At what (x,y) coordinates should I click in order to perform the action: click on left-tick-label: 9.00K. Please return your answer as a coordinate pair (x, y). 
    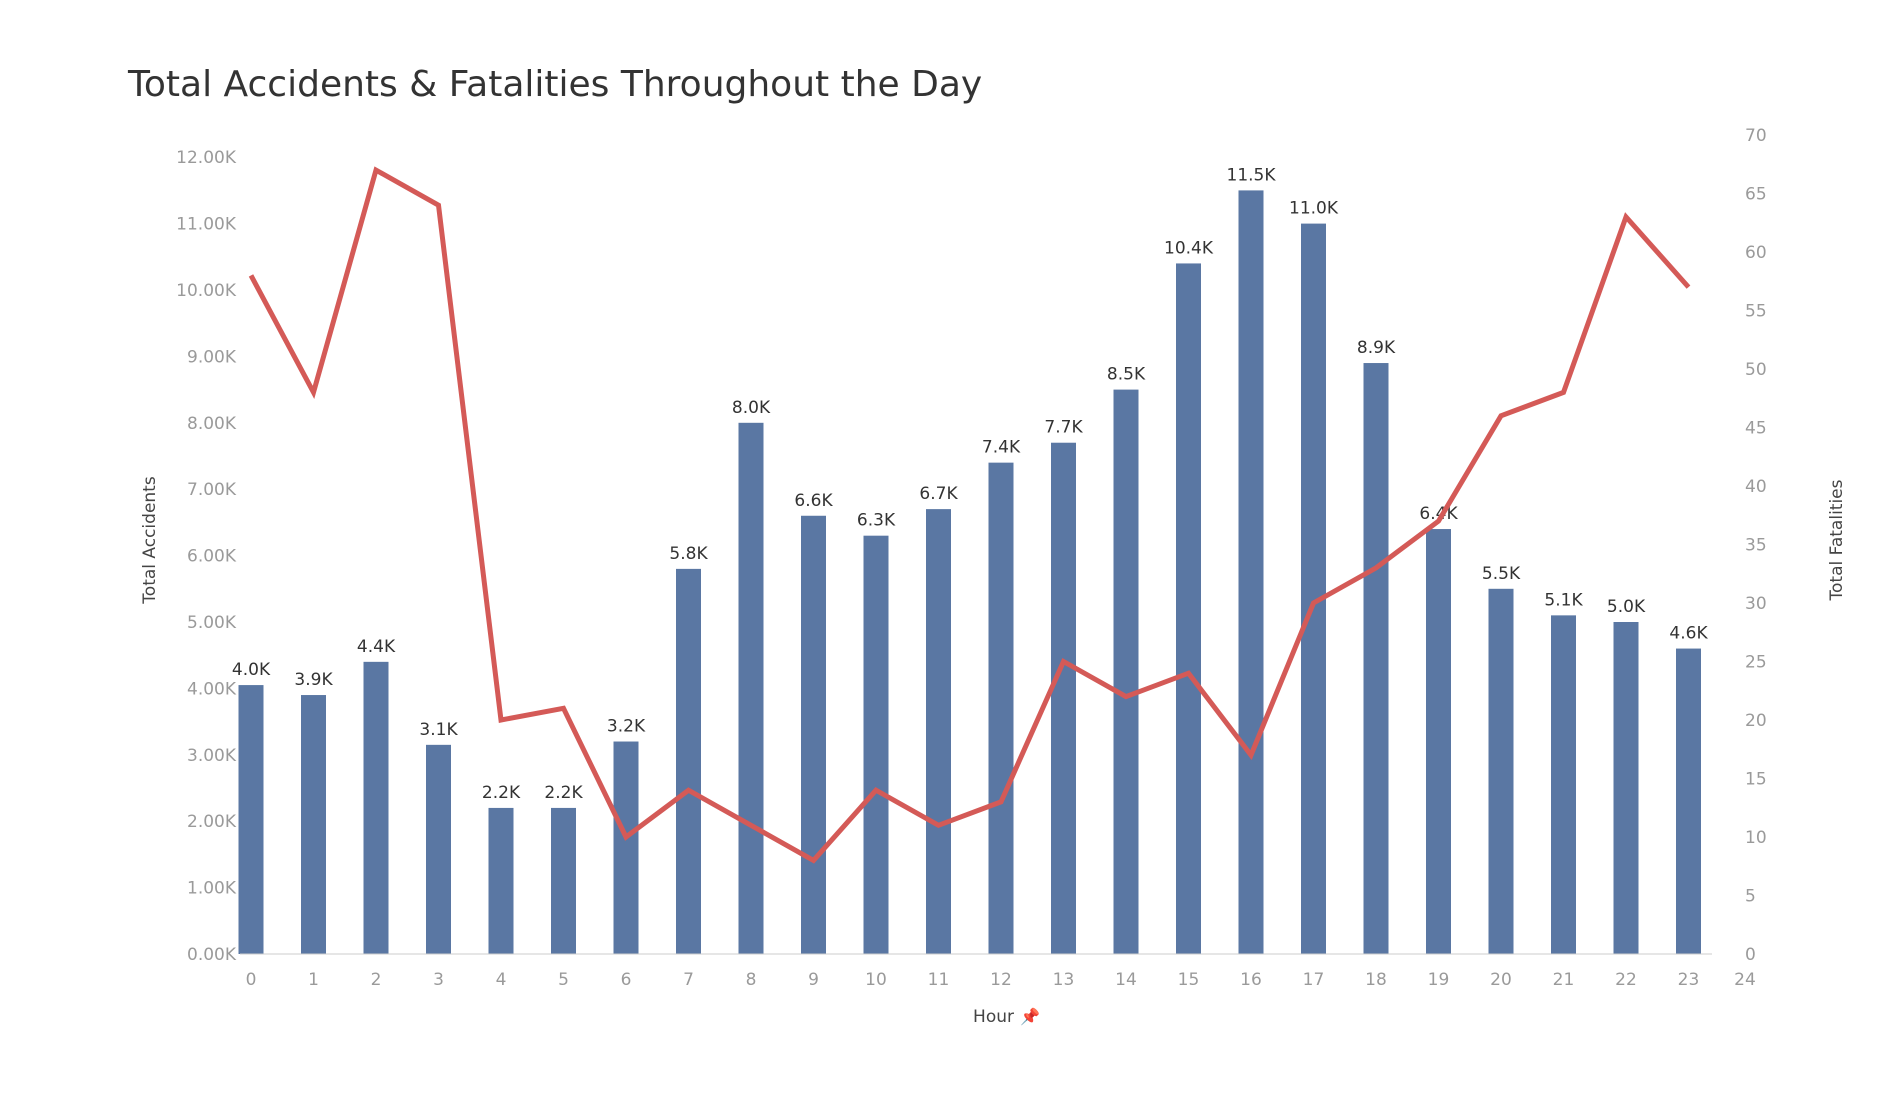
    Looking at the image, I should click on (212, 357).